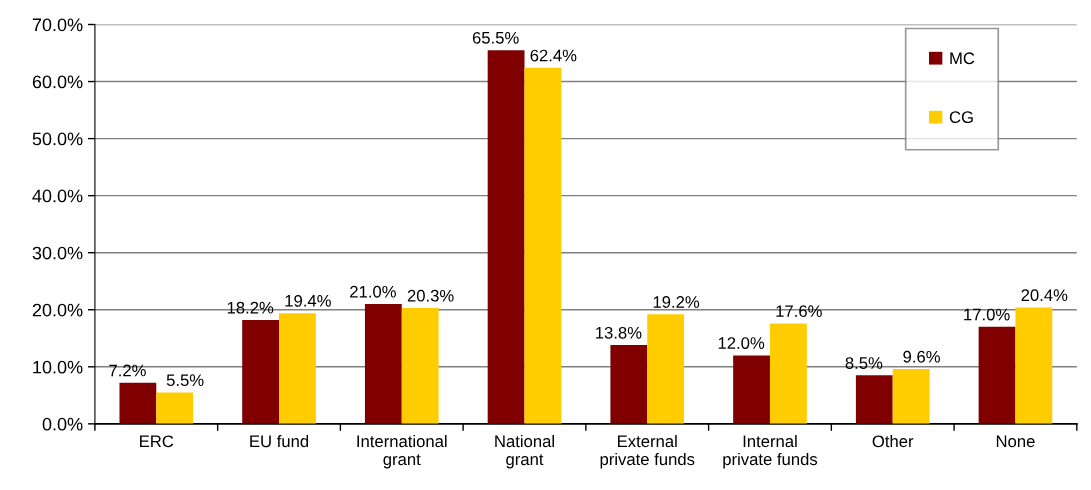 This screenshot has width=1091, height=490. I want to click on legend-label: MC, so click(962, 58).